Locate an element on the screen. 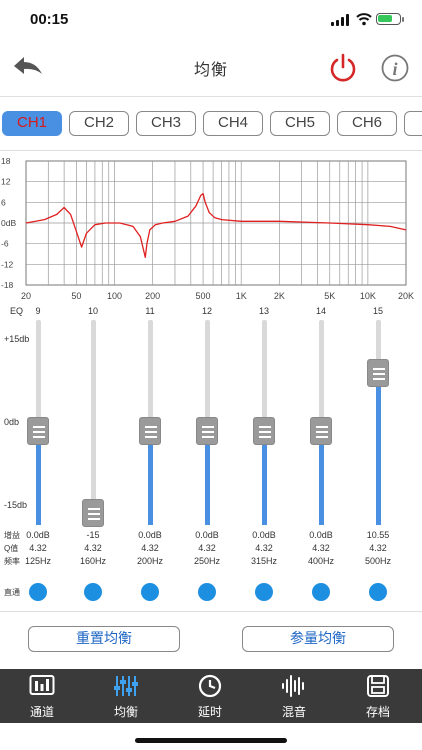 This screenshot has height=750, width=422. y-tick-label: 0dB is located at coordinates (8, 223).